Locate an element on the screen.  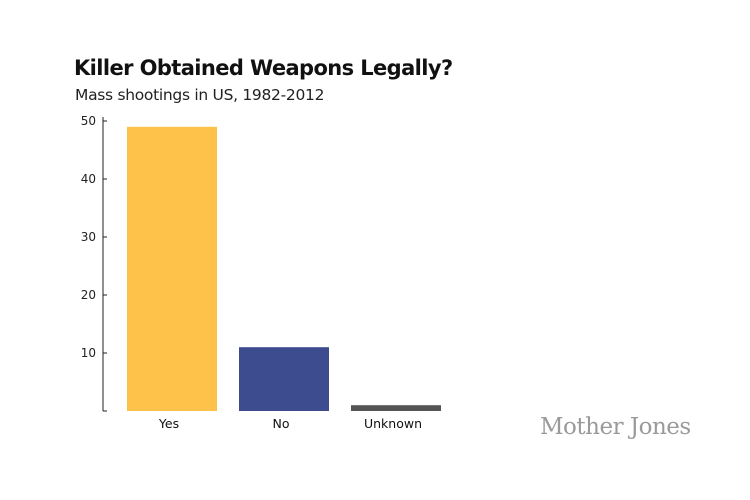
bar-no is located at coordinates (284, 379).